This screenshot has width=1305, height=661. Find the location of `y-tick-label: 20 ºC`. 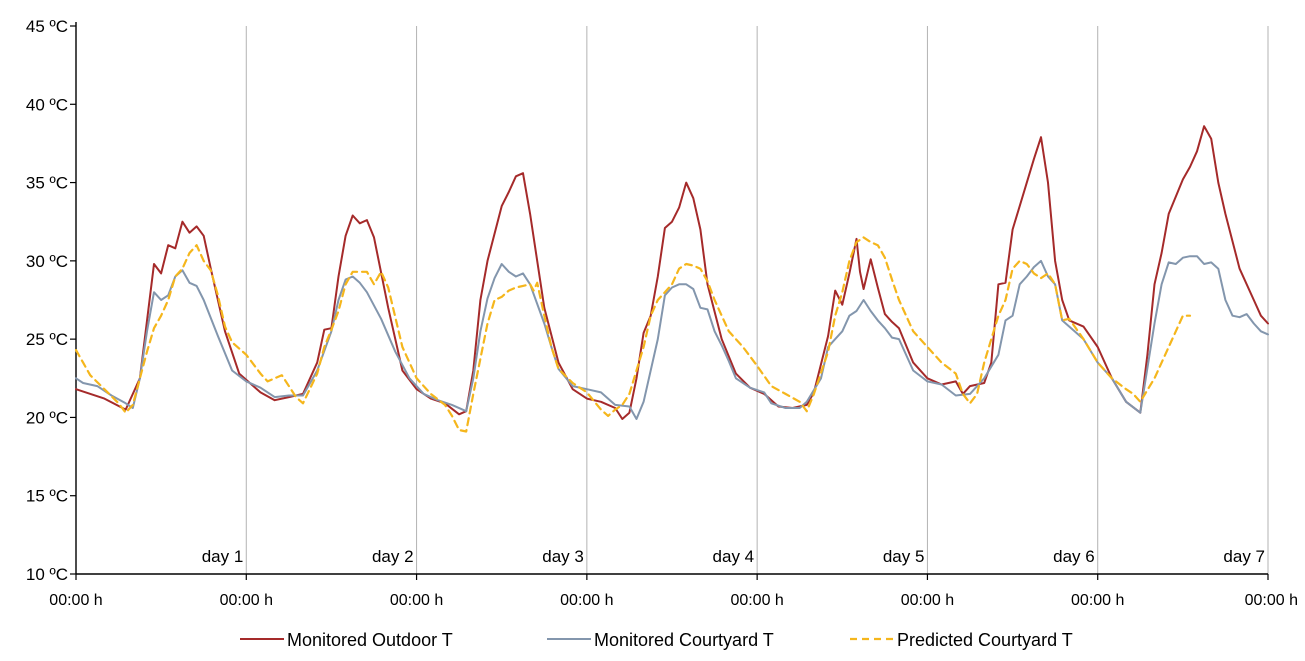

y-tick-label: 20 ºC is located at coordinates (47, 417).